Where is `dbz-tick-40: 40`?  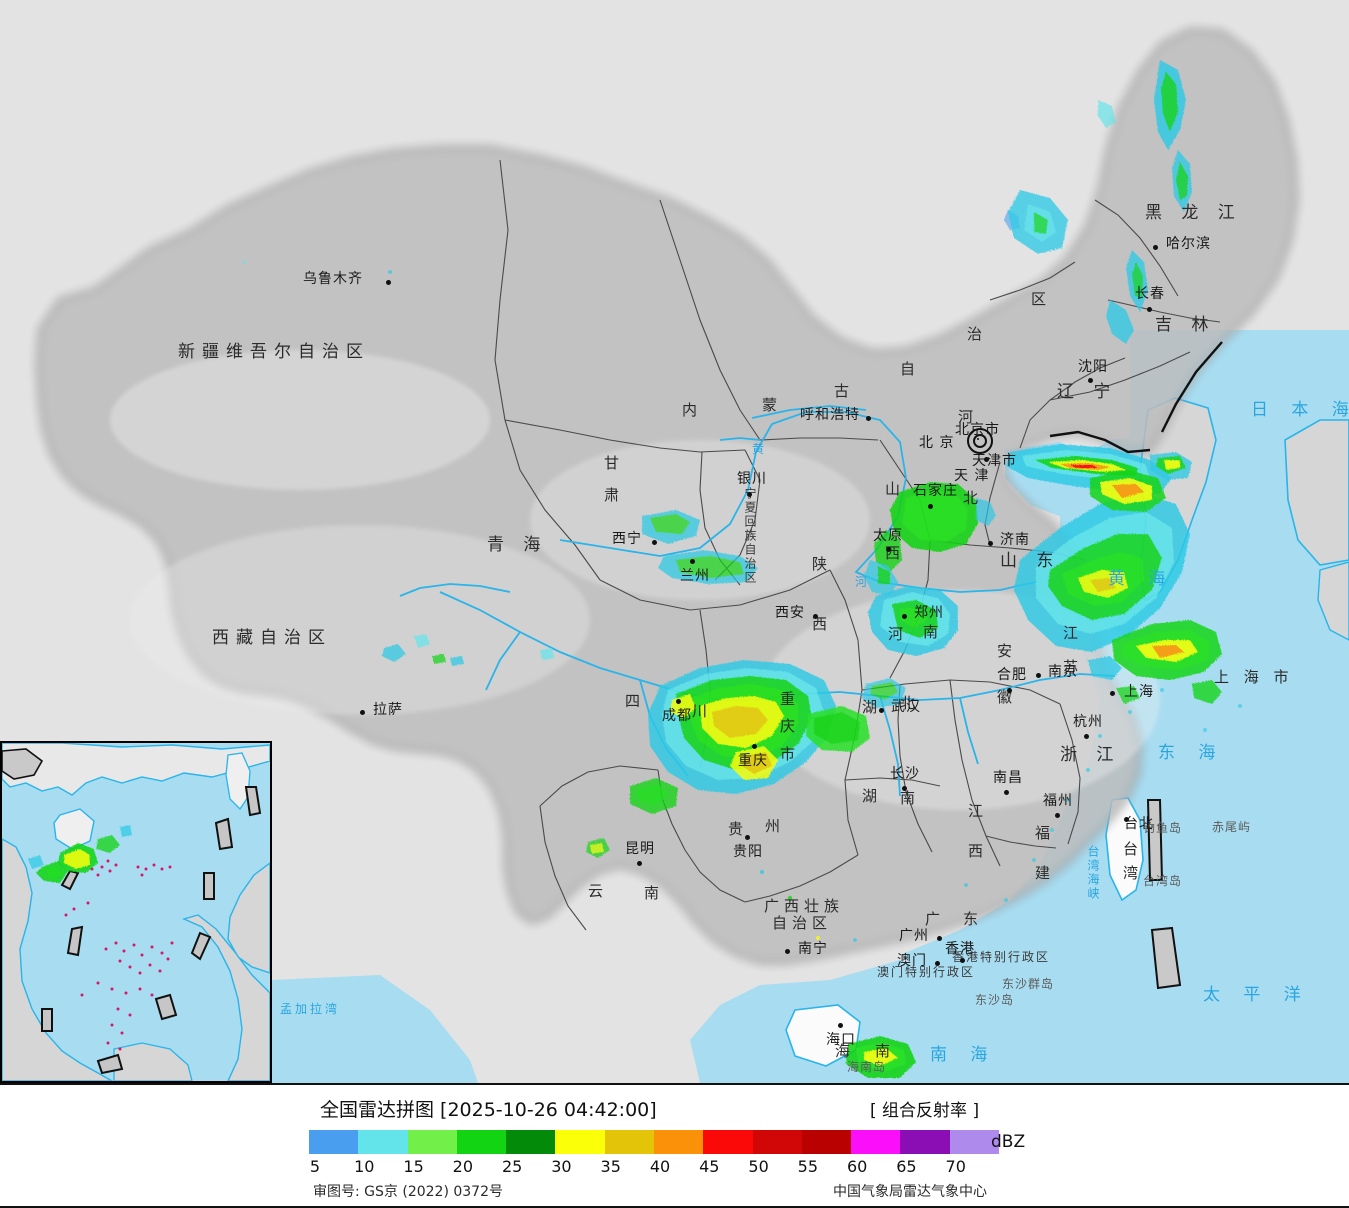 dbz-tick-40: 40 is located at coordinates (660, 1166).